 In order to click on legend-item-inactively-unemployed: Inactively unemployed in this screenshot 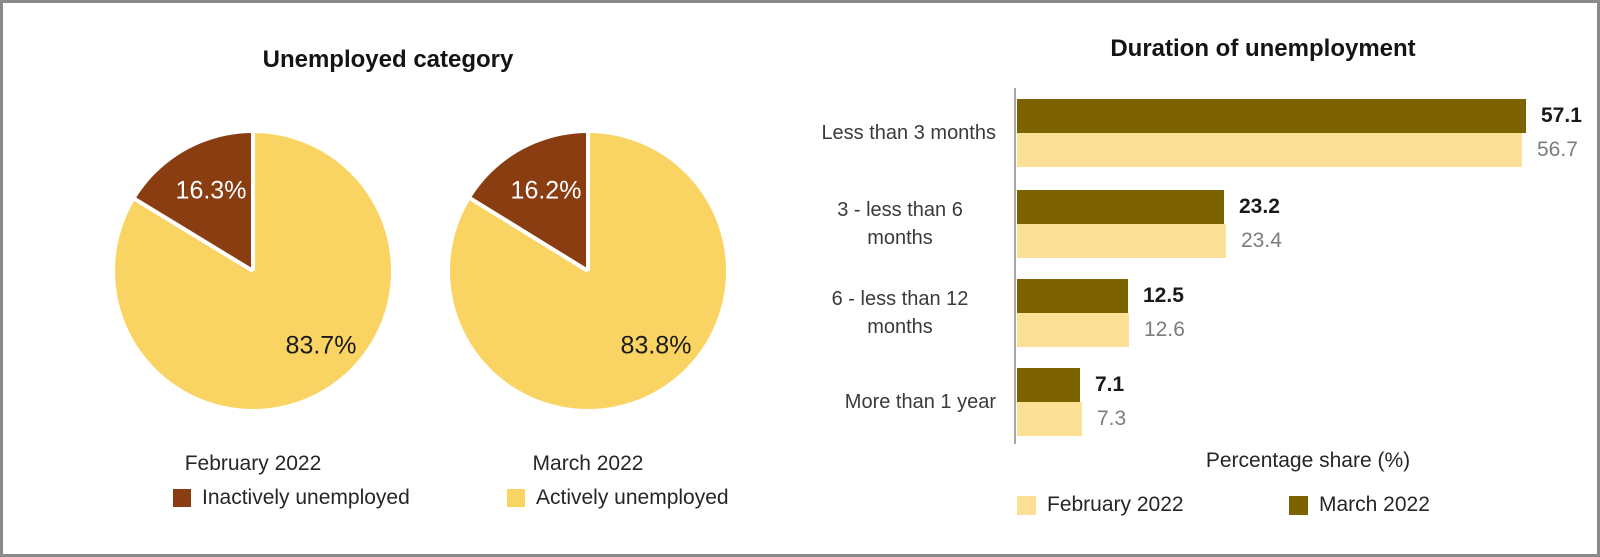, I will do `click(291, 498)`.